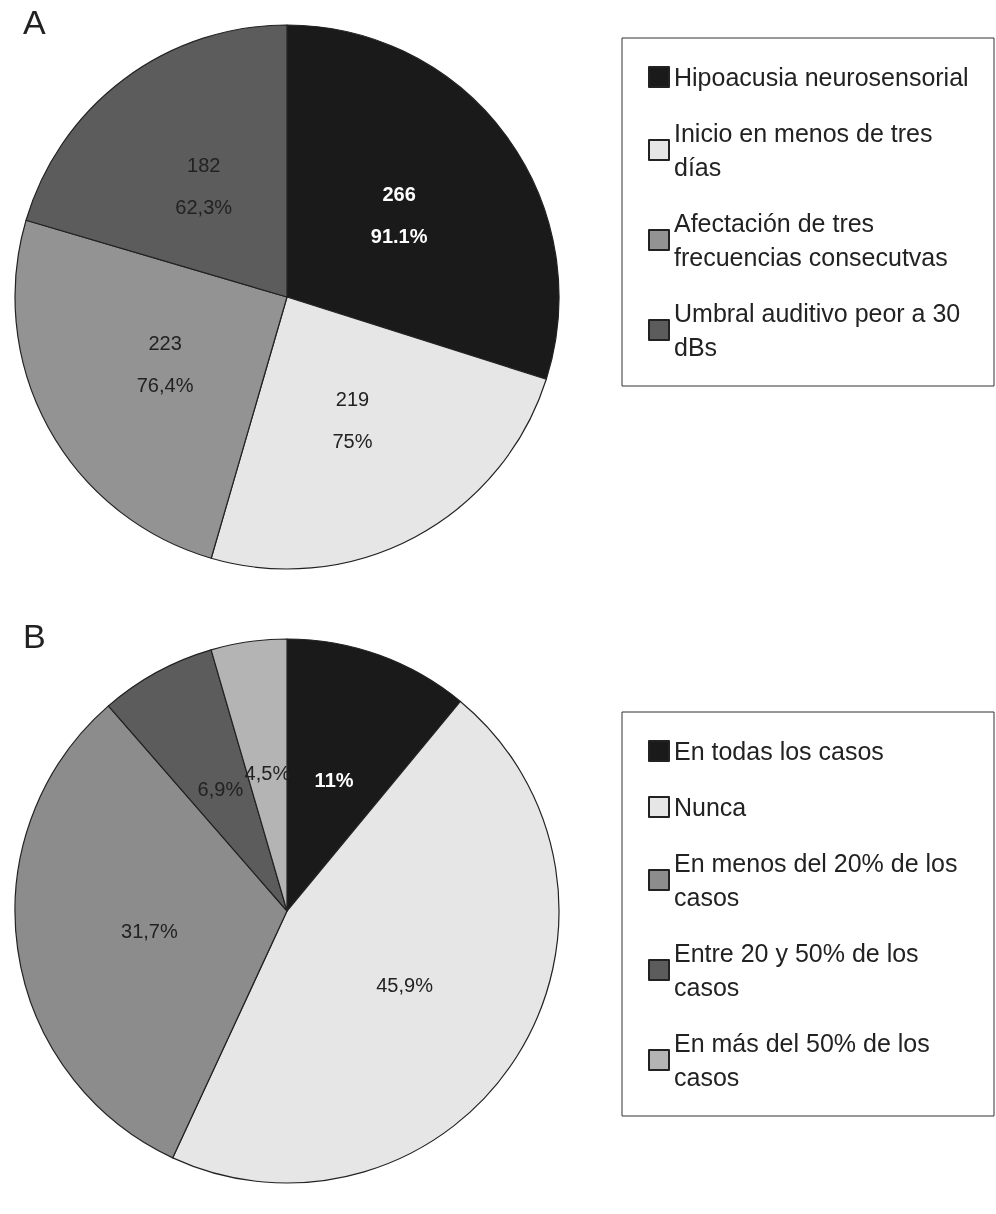 The height and width of the screenshot is (1214, 996). What do you see at coordinates (710, 807) in the screenshot?
I see `legend-label: Nunca` at bounding box center [710, 807].